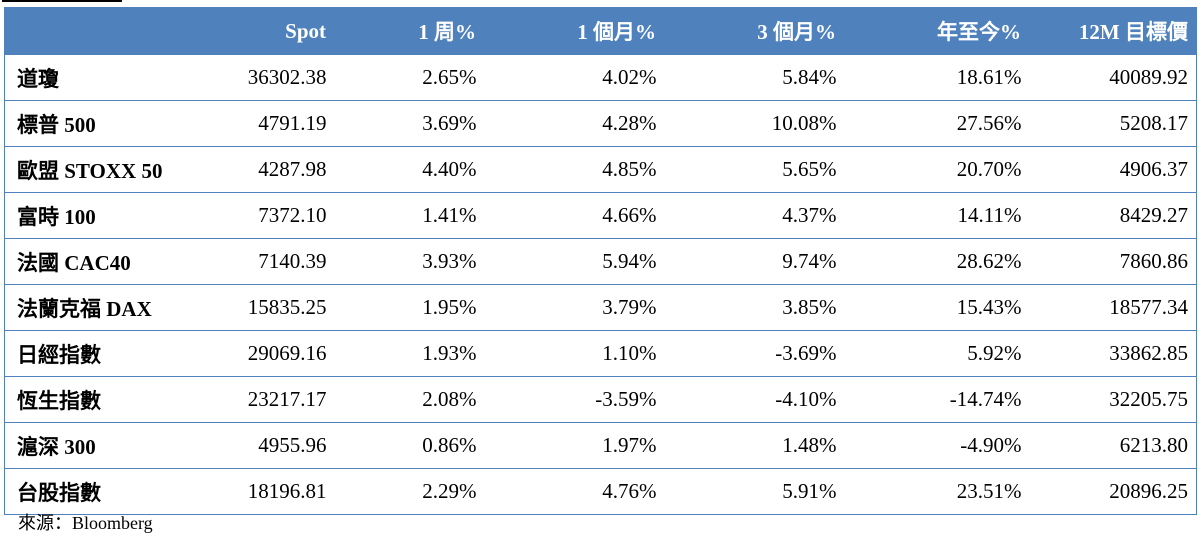 The width and height of the screenshot is (1200, 536). Describe the element at coordinates (937, 215) in the screenshot. I see `ytd-change: 14.11%` at that location.